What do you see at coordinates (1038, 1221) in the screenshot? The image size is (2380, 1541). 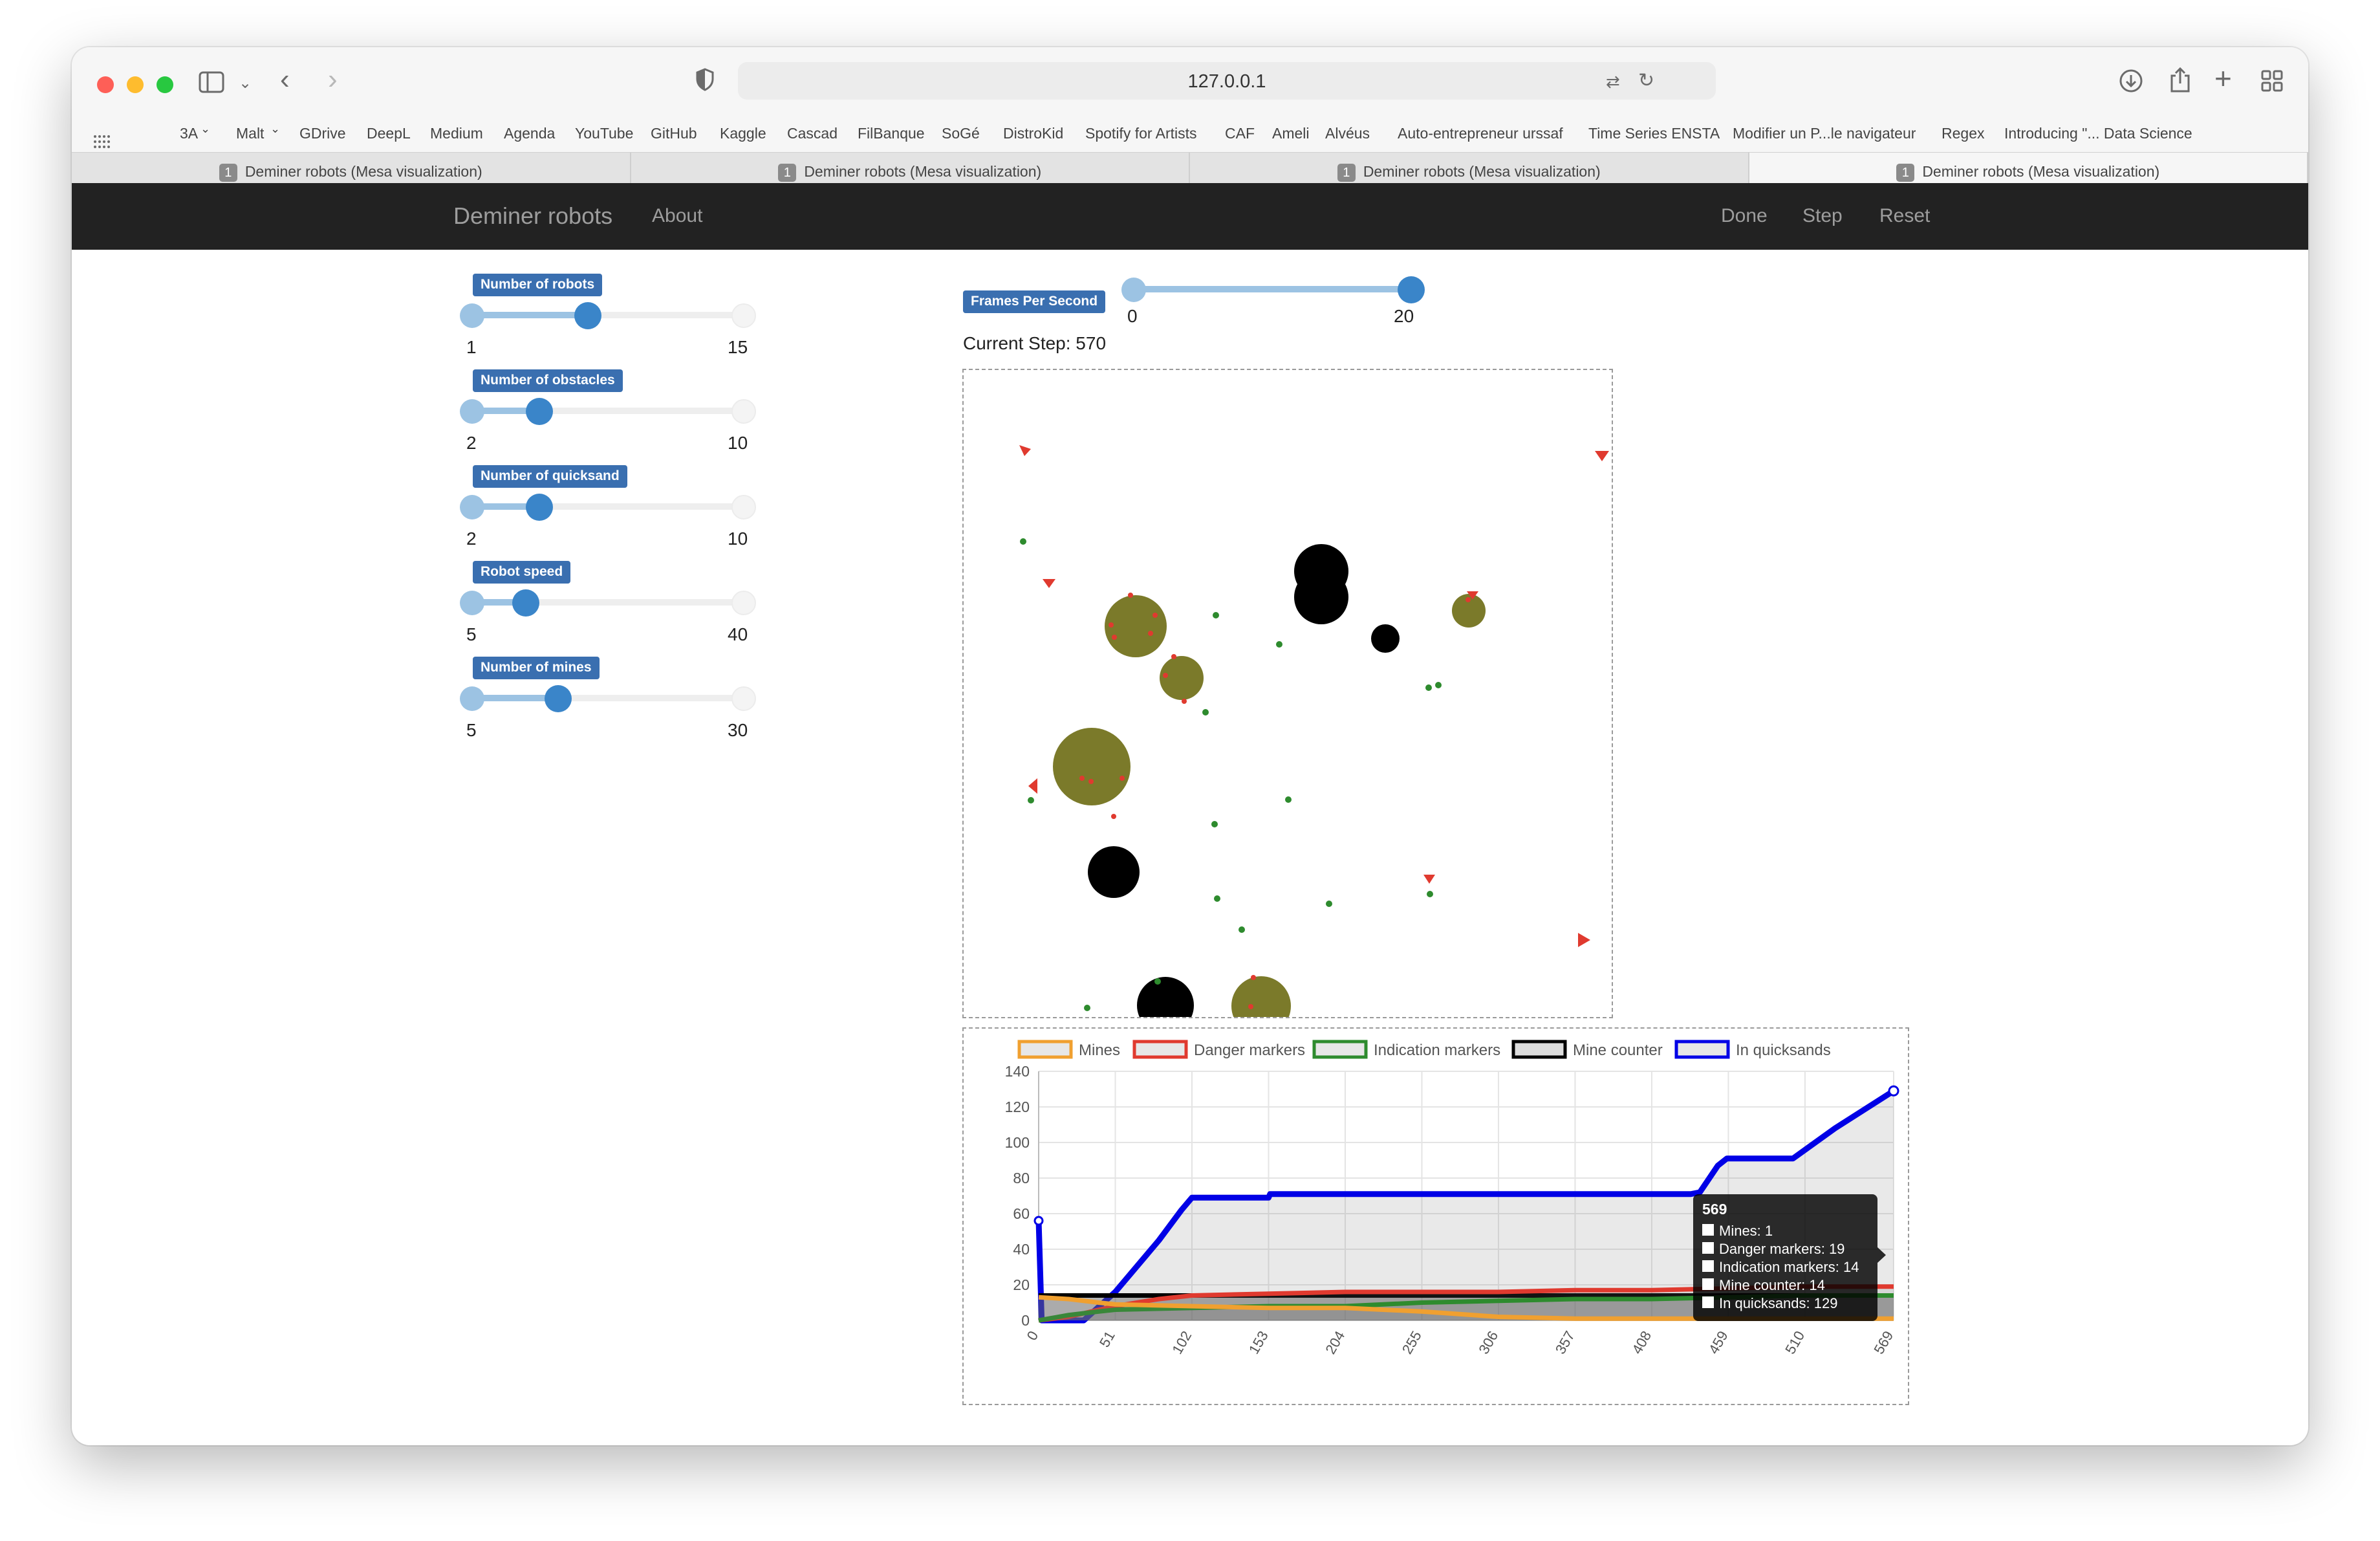 I see `series-start-point` at bounding box center [1038, 1221].